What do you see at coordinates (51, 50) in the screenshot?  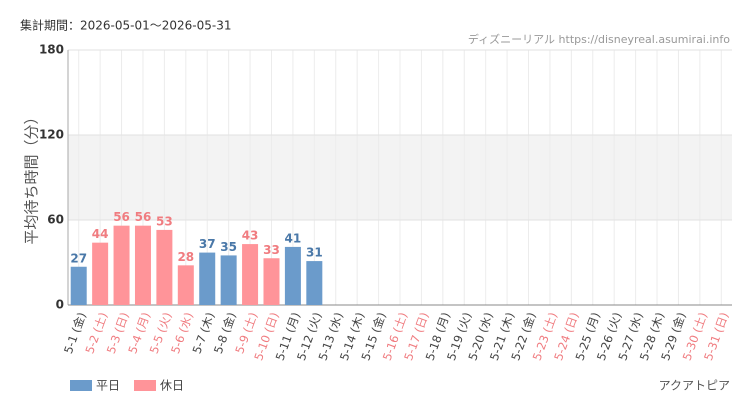 I see `y-tick-label: 180` at bounding box center [51, 50].